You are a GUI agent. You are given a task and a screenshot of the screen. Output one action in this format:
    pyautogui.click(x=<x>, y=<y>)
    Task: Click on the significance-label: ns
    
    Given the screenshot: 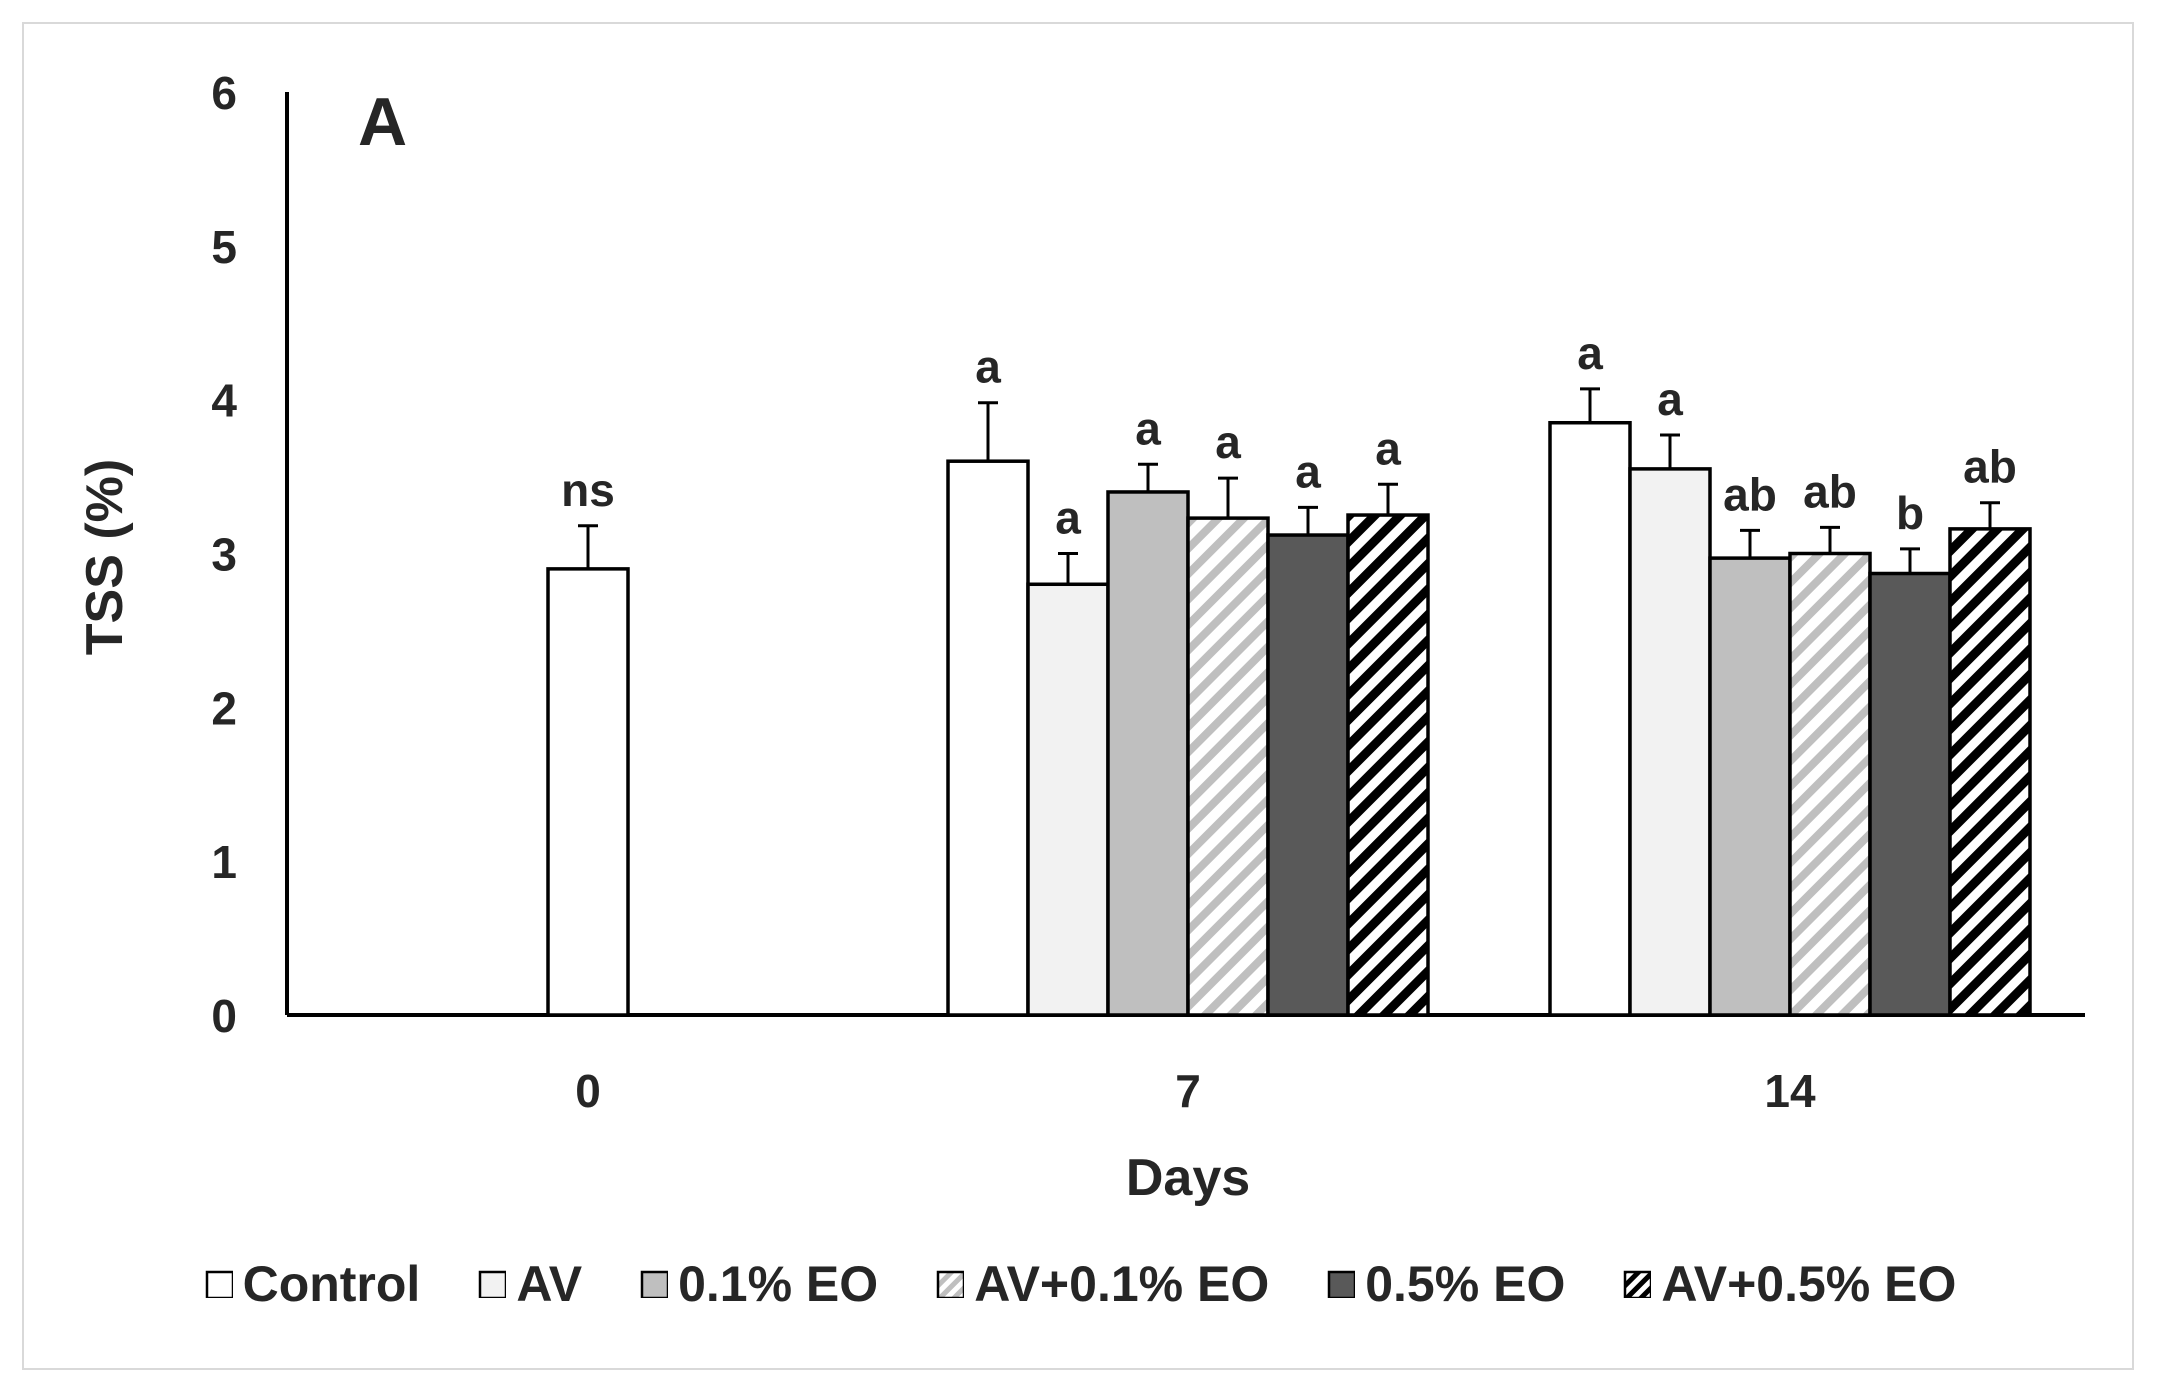 What is the action you would take?
    pyautogui.click(x=588, y=490)
    